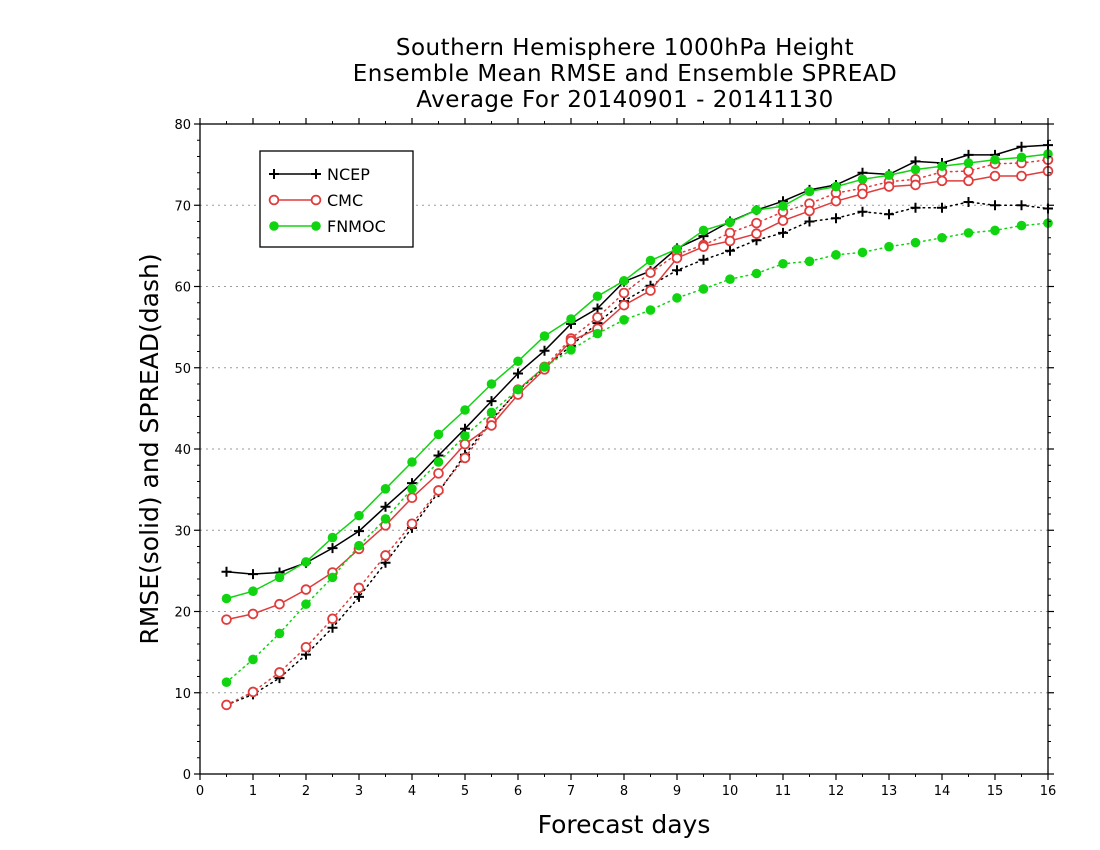 Image resolution: width=1100 pixels, height=850 pixels. I want to click on chart-title-line-3: Average For 20140901 - 20141130, so click(625, 100).